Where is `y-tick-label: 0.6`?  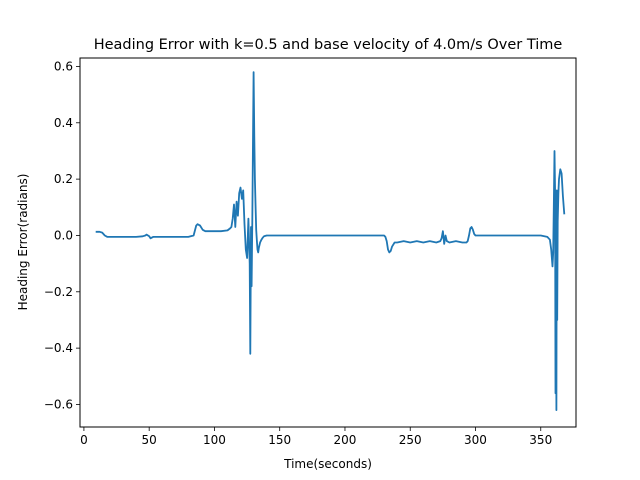
y-tick-label: 0.6 is located at coordinates (63, 66).